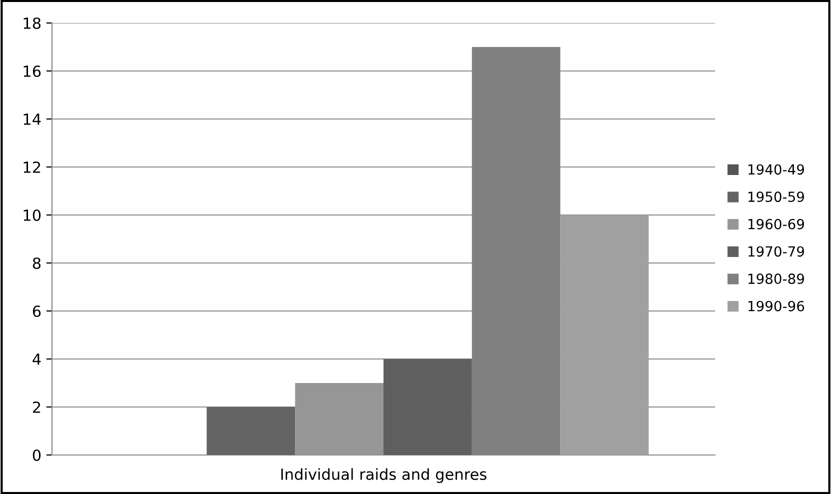  I want to click on legend-label: 1980-89, so click(776, 279).